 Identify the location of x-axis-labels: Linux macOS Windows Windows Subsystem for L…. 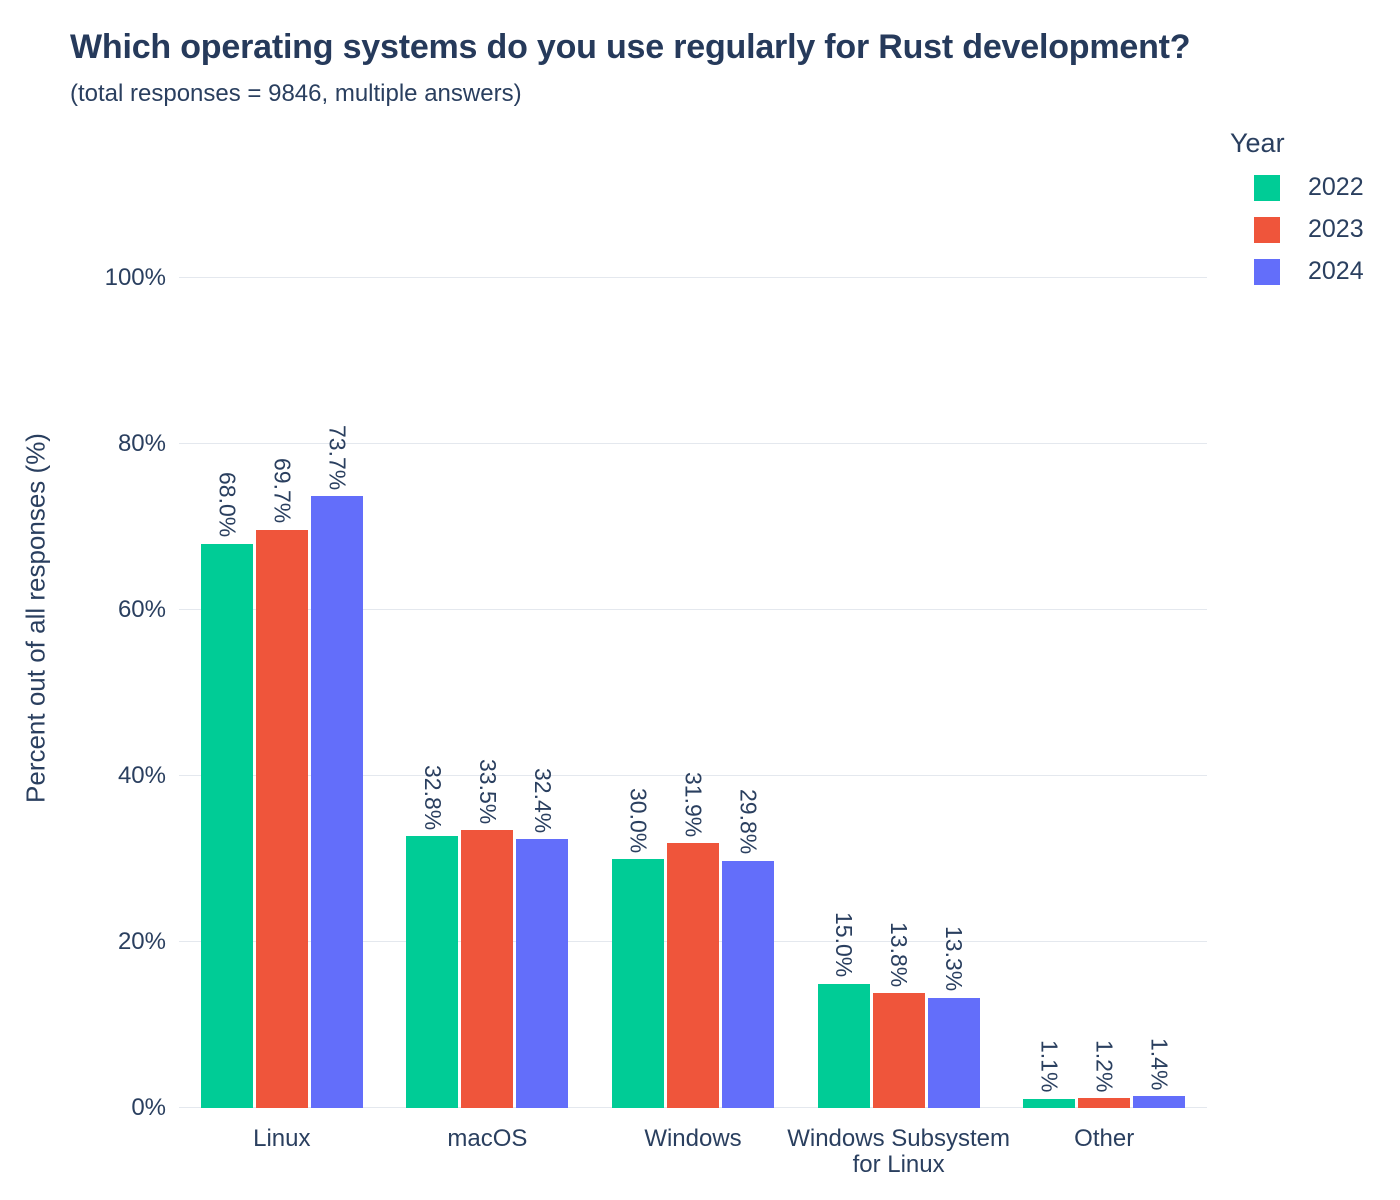
(693, 1155).